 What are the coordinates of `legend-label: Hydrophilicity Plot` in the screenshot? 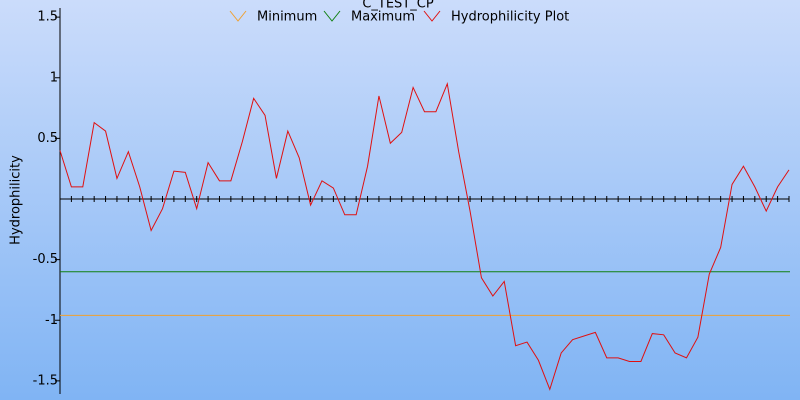 It's located at (510, 17).